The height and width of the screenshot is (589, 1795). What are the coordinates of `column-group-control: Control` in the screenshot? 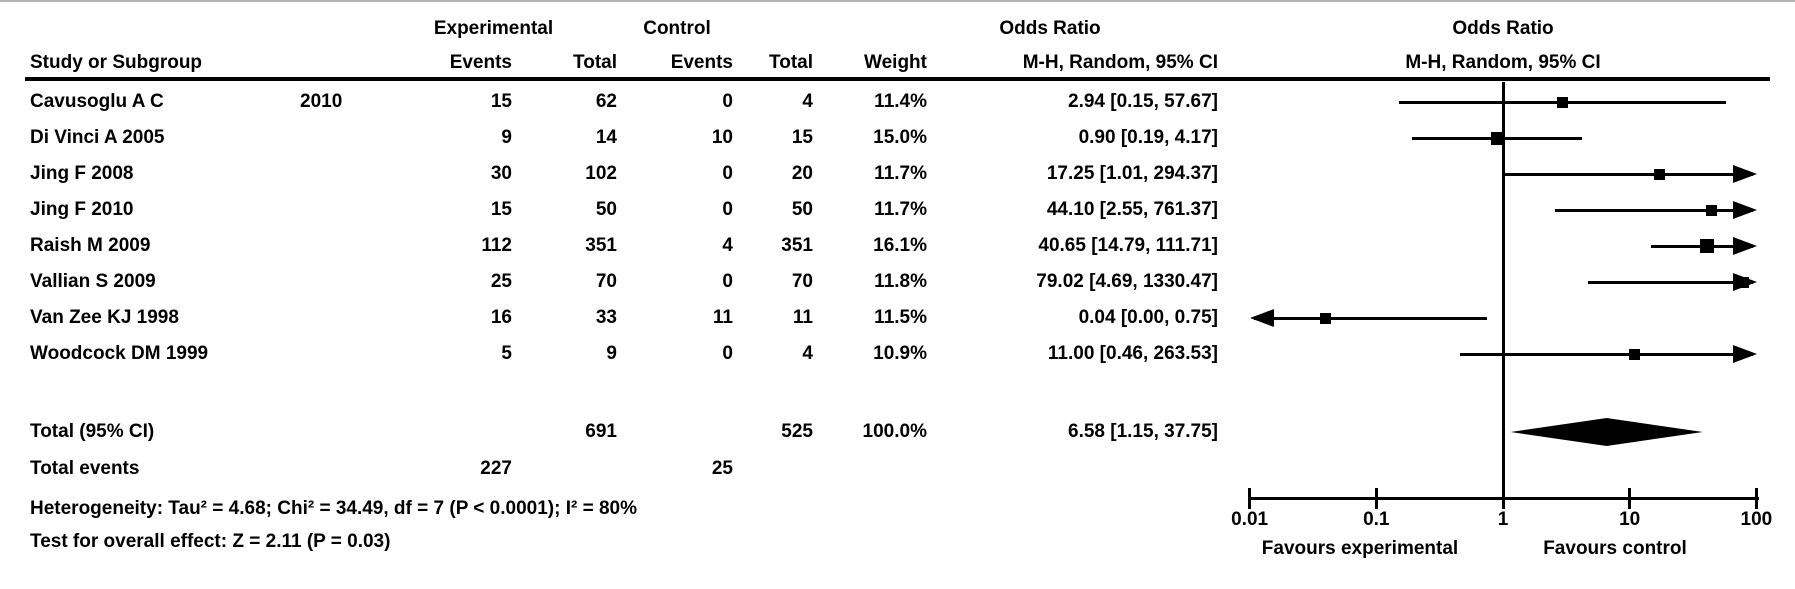 It's located at (677, 28).